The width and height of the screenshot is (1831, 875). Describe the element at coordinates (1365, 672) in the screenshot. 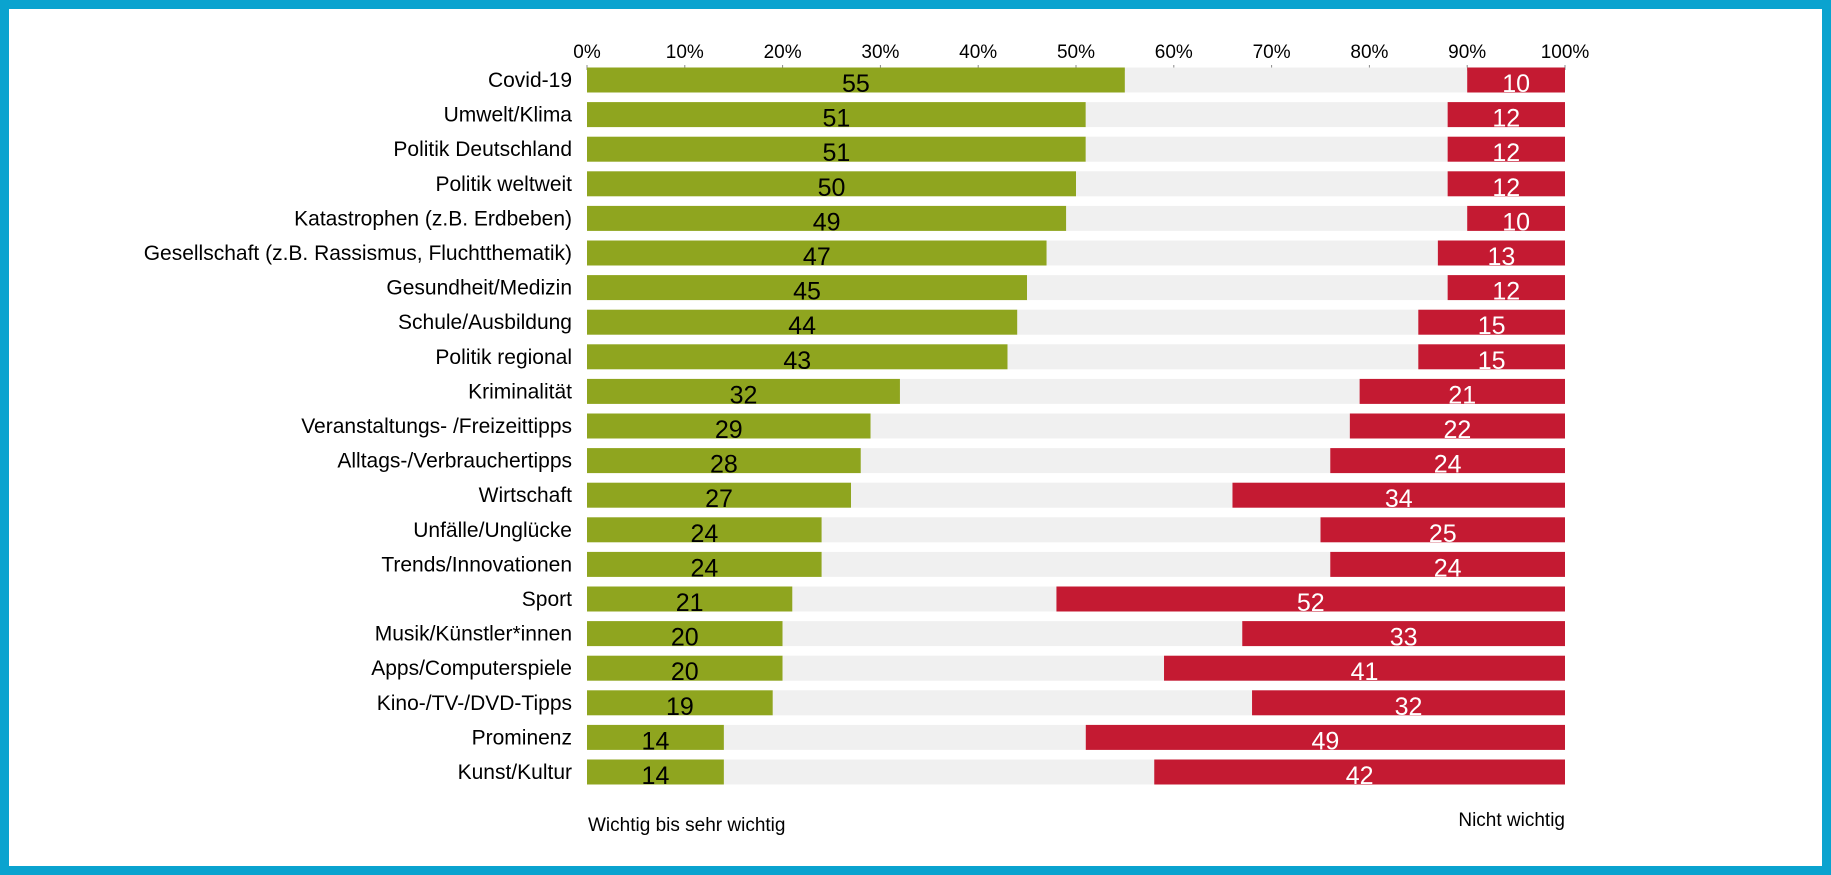

I see `data-label: 41` at that location.